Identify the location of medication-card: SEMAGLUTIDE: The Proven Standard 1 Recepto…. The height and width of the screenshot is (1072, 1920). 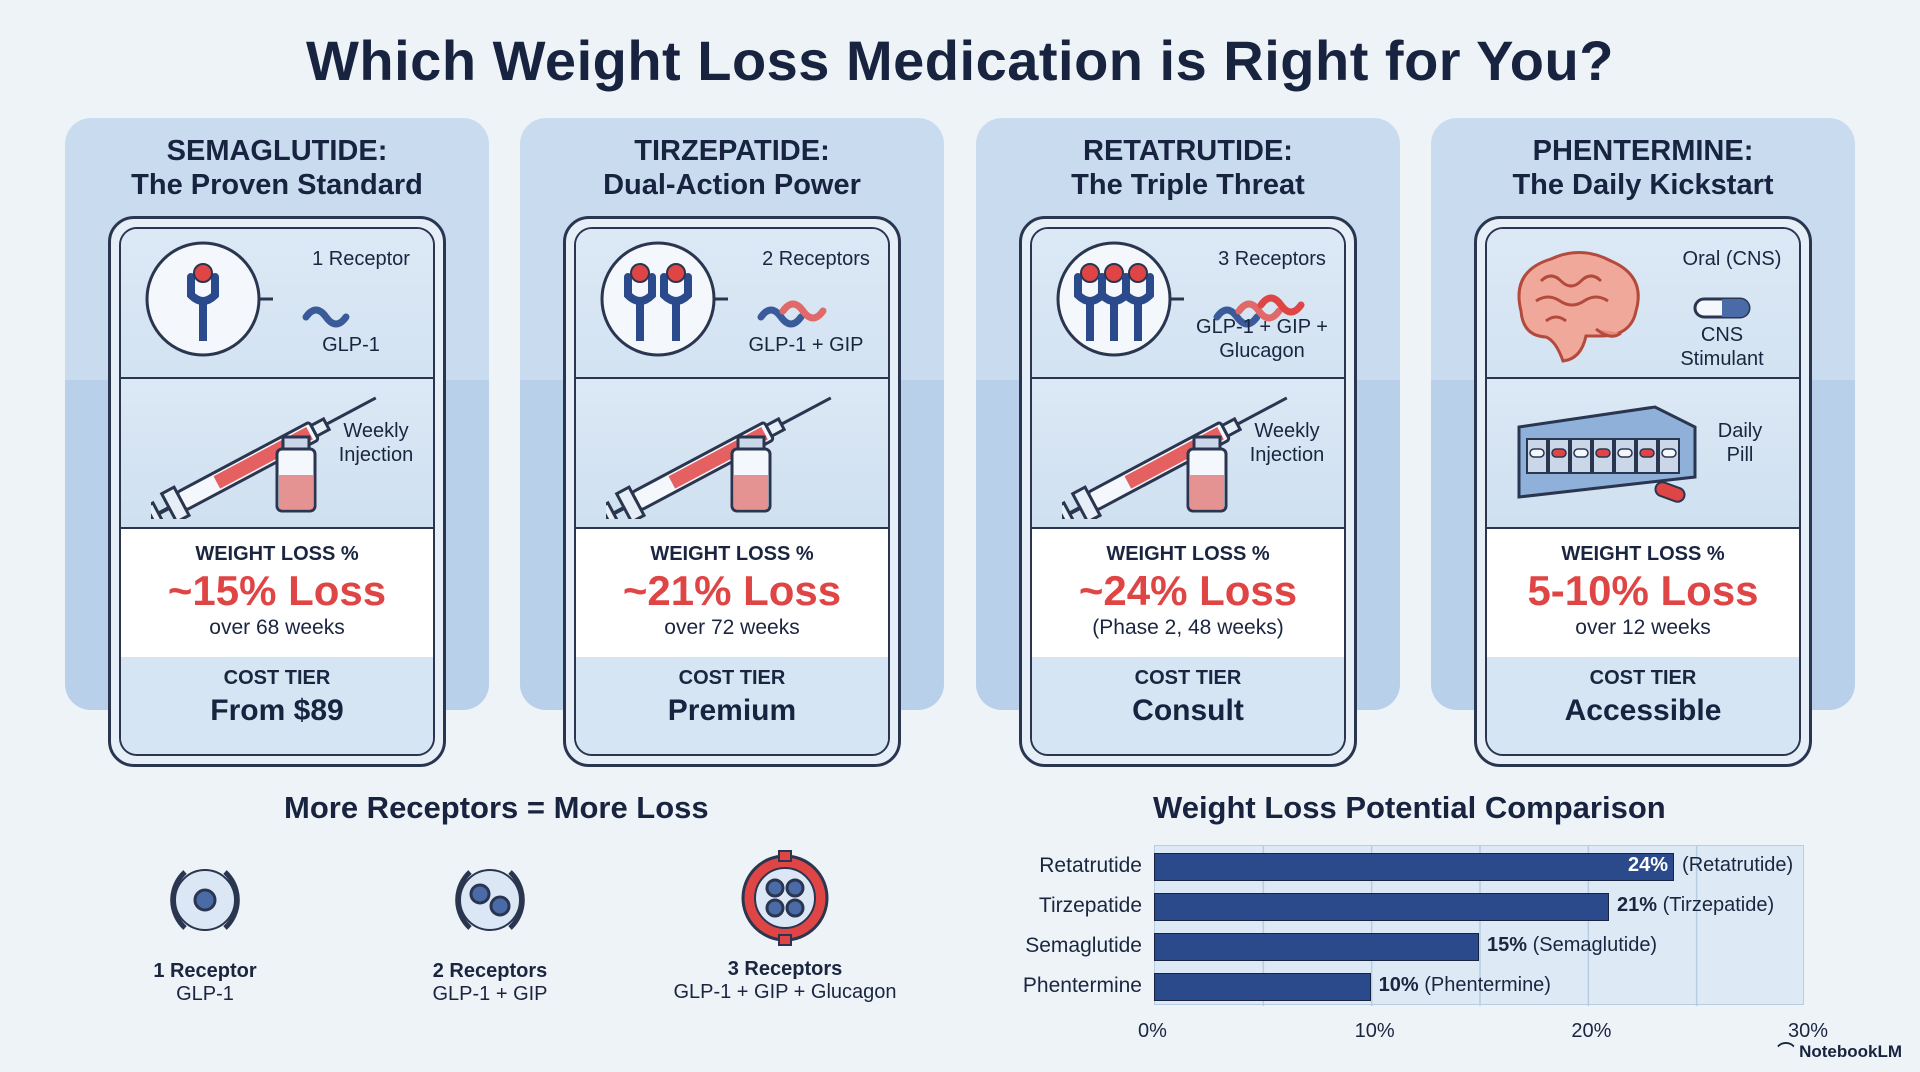
(277, 442).